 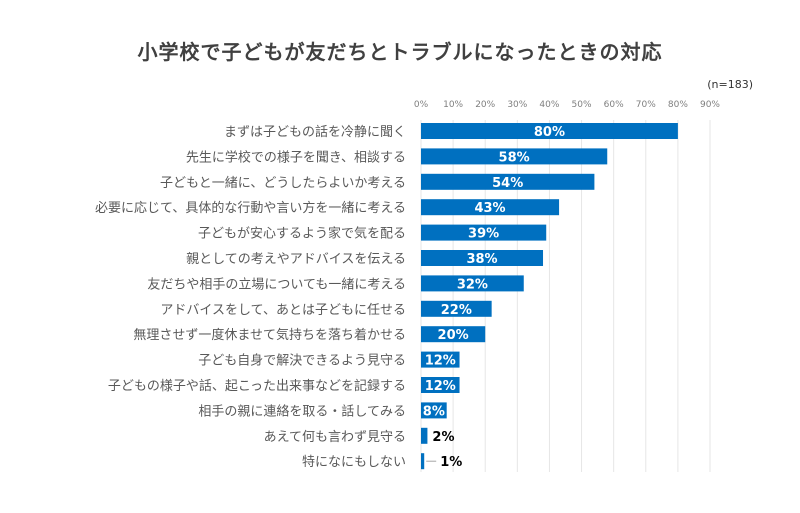 What do you see at coordinates (451, 462) in the screenshot?
I see `data-label: 1%` at bounding box center [451, 462].